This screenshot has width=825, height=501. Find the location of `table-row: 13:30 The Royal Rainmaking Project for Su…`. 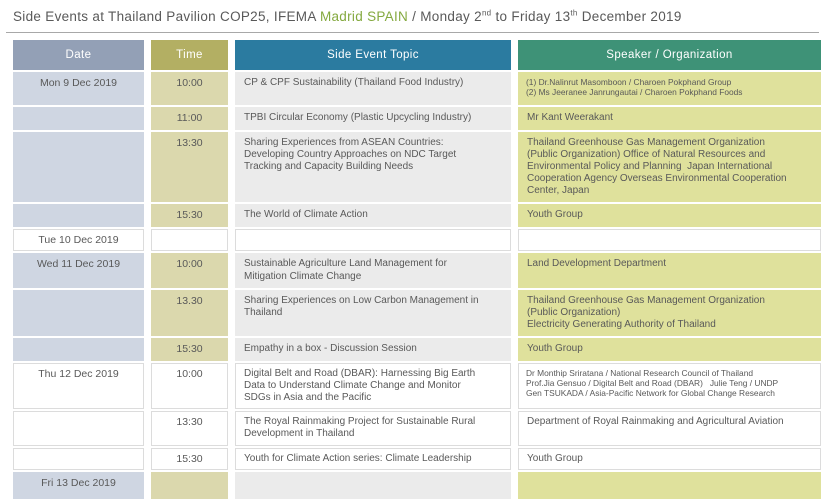

table-row: 13:30 The Royal Rainmaking Project for Su… is located at coordinates (417, 428).